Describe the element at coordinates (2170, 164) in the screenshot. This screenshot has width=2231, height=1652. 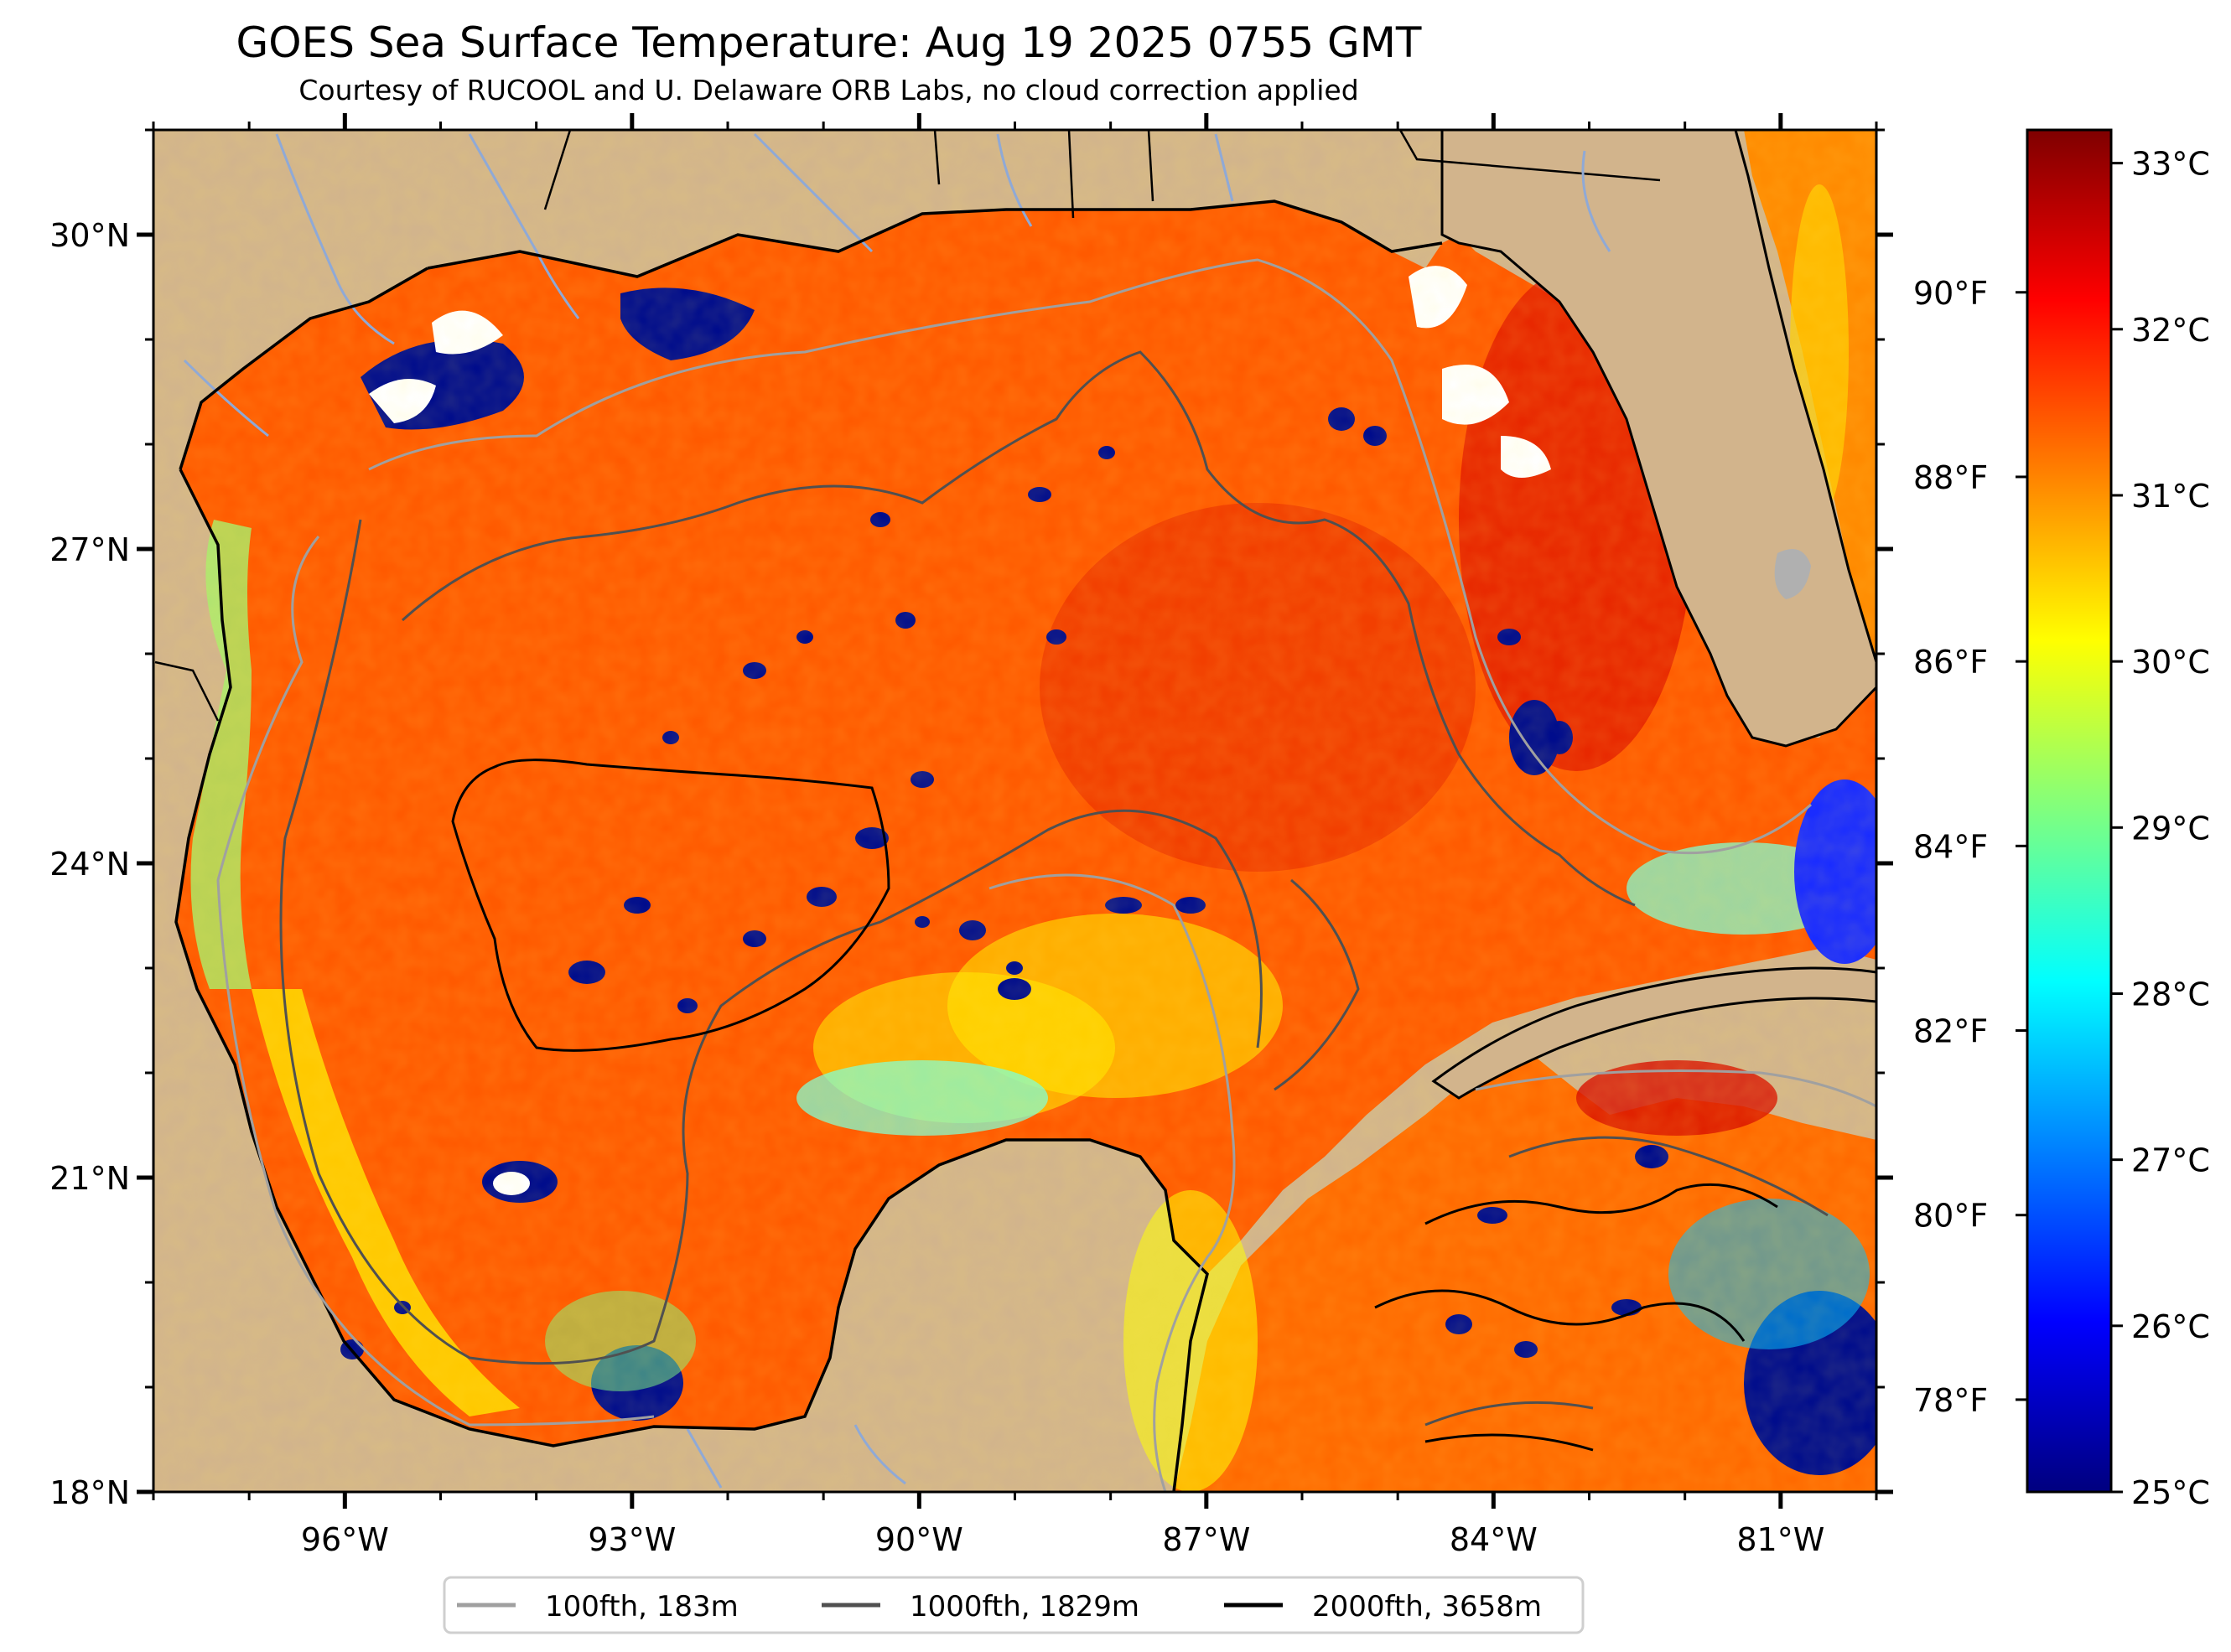
I see `colorbar-tick-label: 33°C` at that location.